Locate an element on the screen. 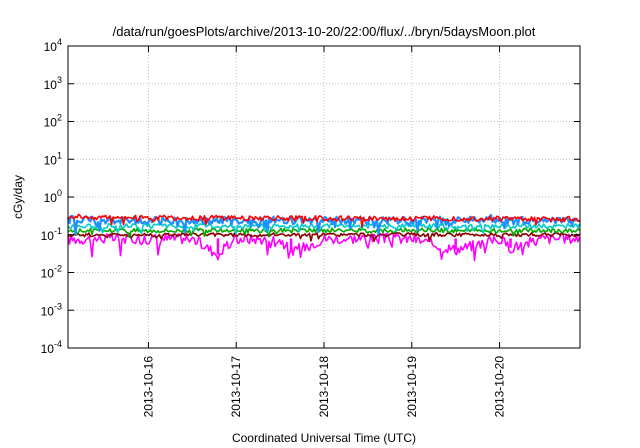  y-tick-label: 10⁴ is located at coordinates (53, 45).